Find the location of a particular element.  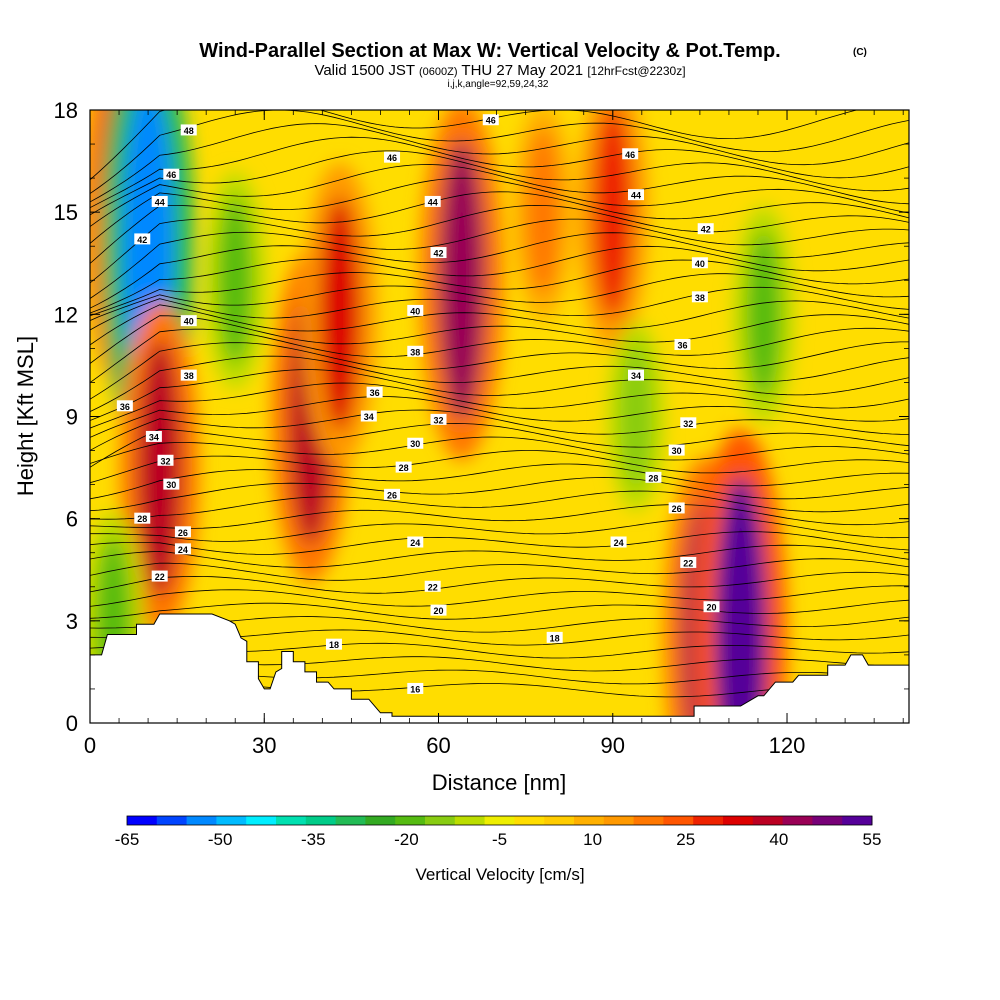

y-tick-label: 6 is located at coordinates (72, 519).